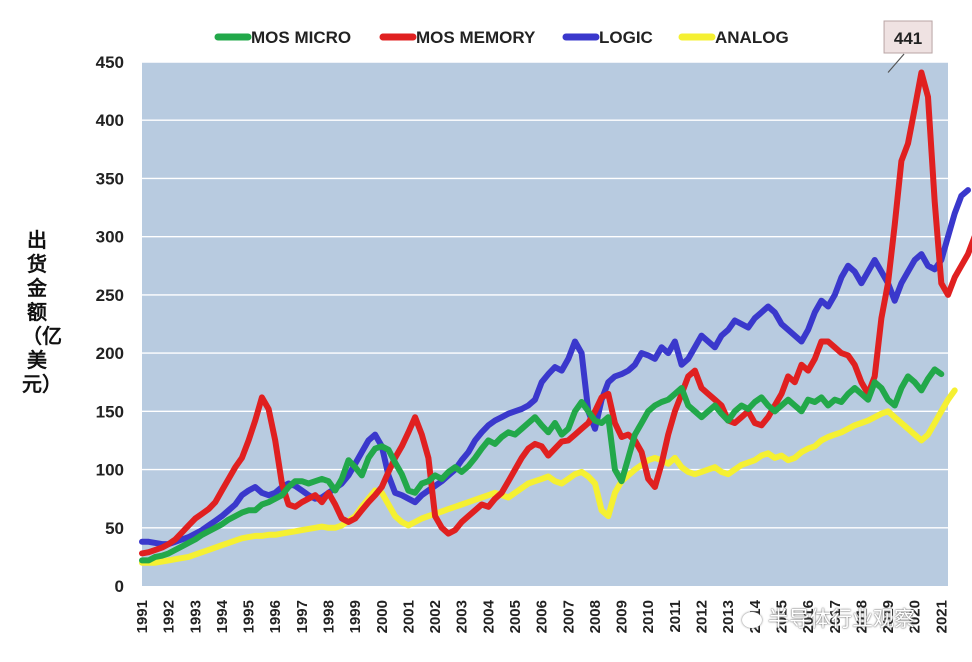 This screenshot has height=662, width=972. What do you see at coordinates (302, 616) in the screenshot?
I see `x-tick-label: 1997` at bounding box center [302, 616].